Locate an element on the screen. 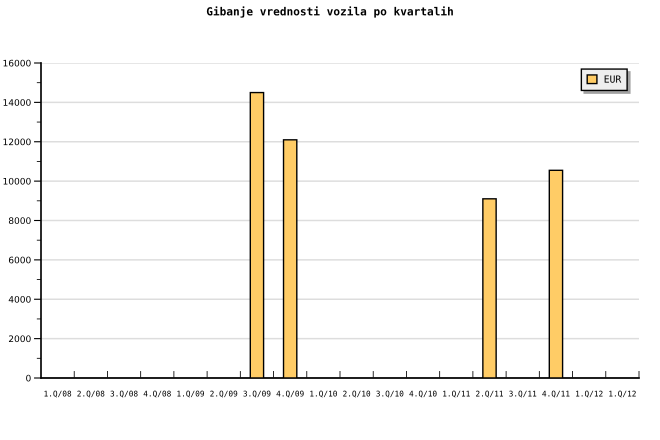  y-tick-label: 12000 is located at coordinates (17, 142).